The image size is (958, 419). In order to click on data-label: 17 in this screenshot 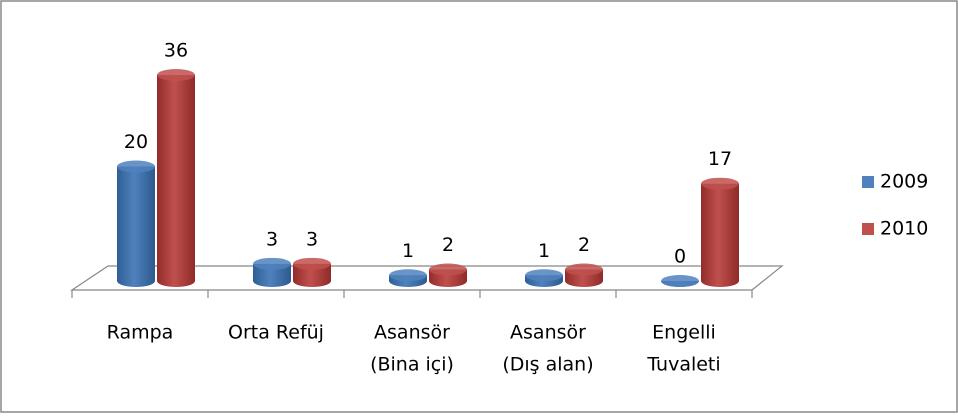, I will do `click(720, 159)`.